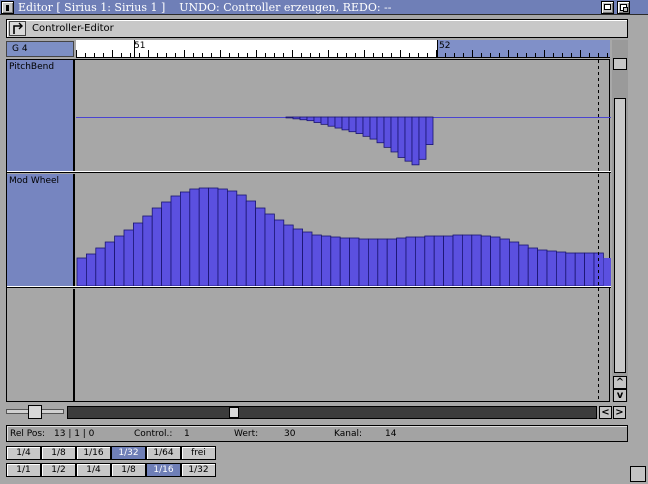 The height and width of the screenshot is (484, 648). I want to click on vertical-scroll-track, so click(620, 235).